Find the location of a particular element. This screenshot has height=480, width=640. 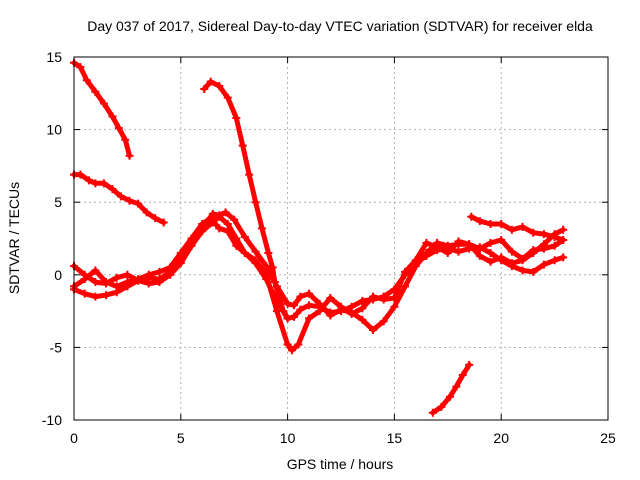

series-line is located at coordinates (119, 198).